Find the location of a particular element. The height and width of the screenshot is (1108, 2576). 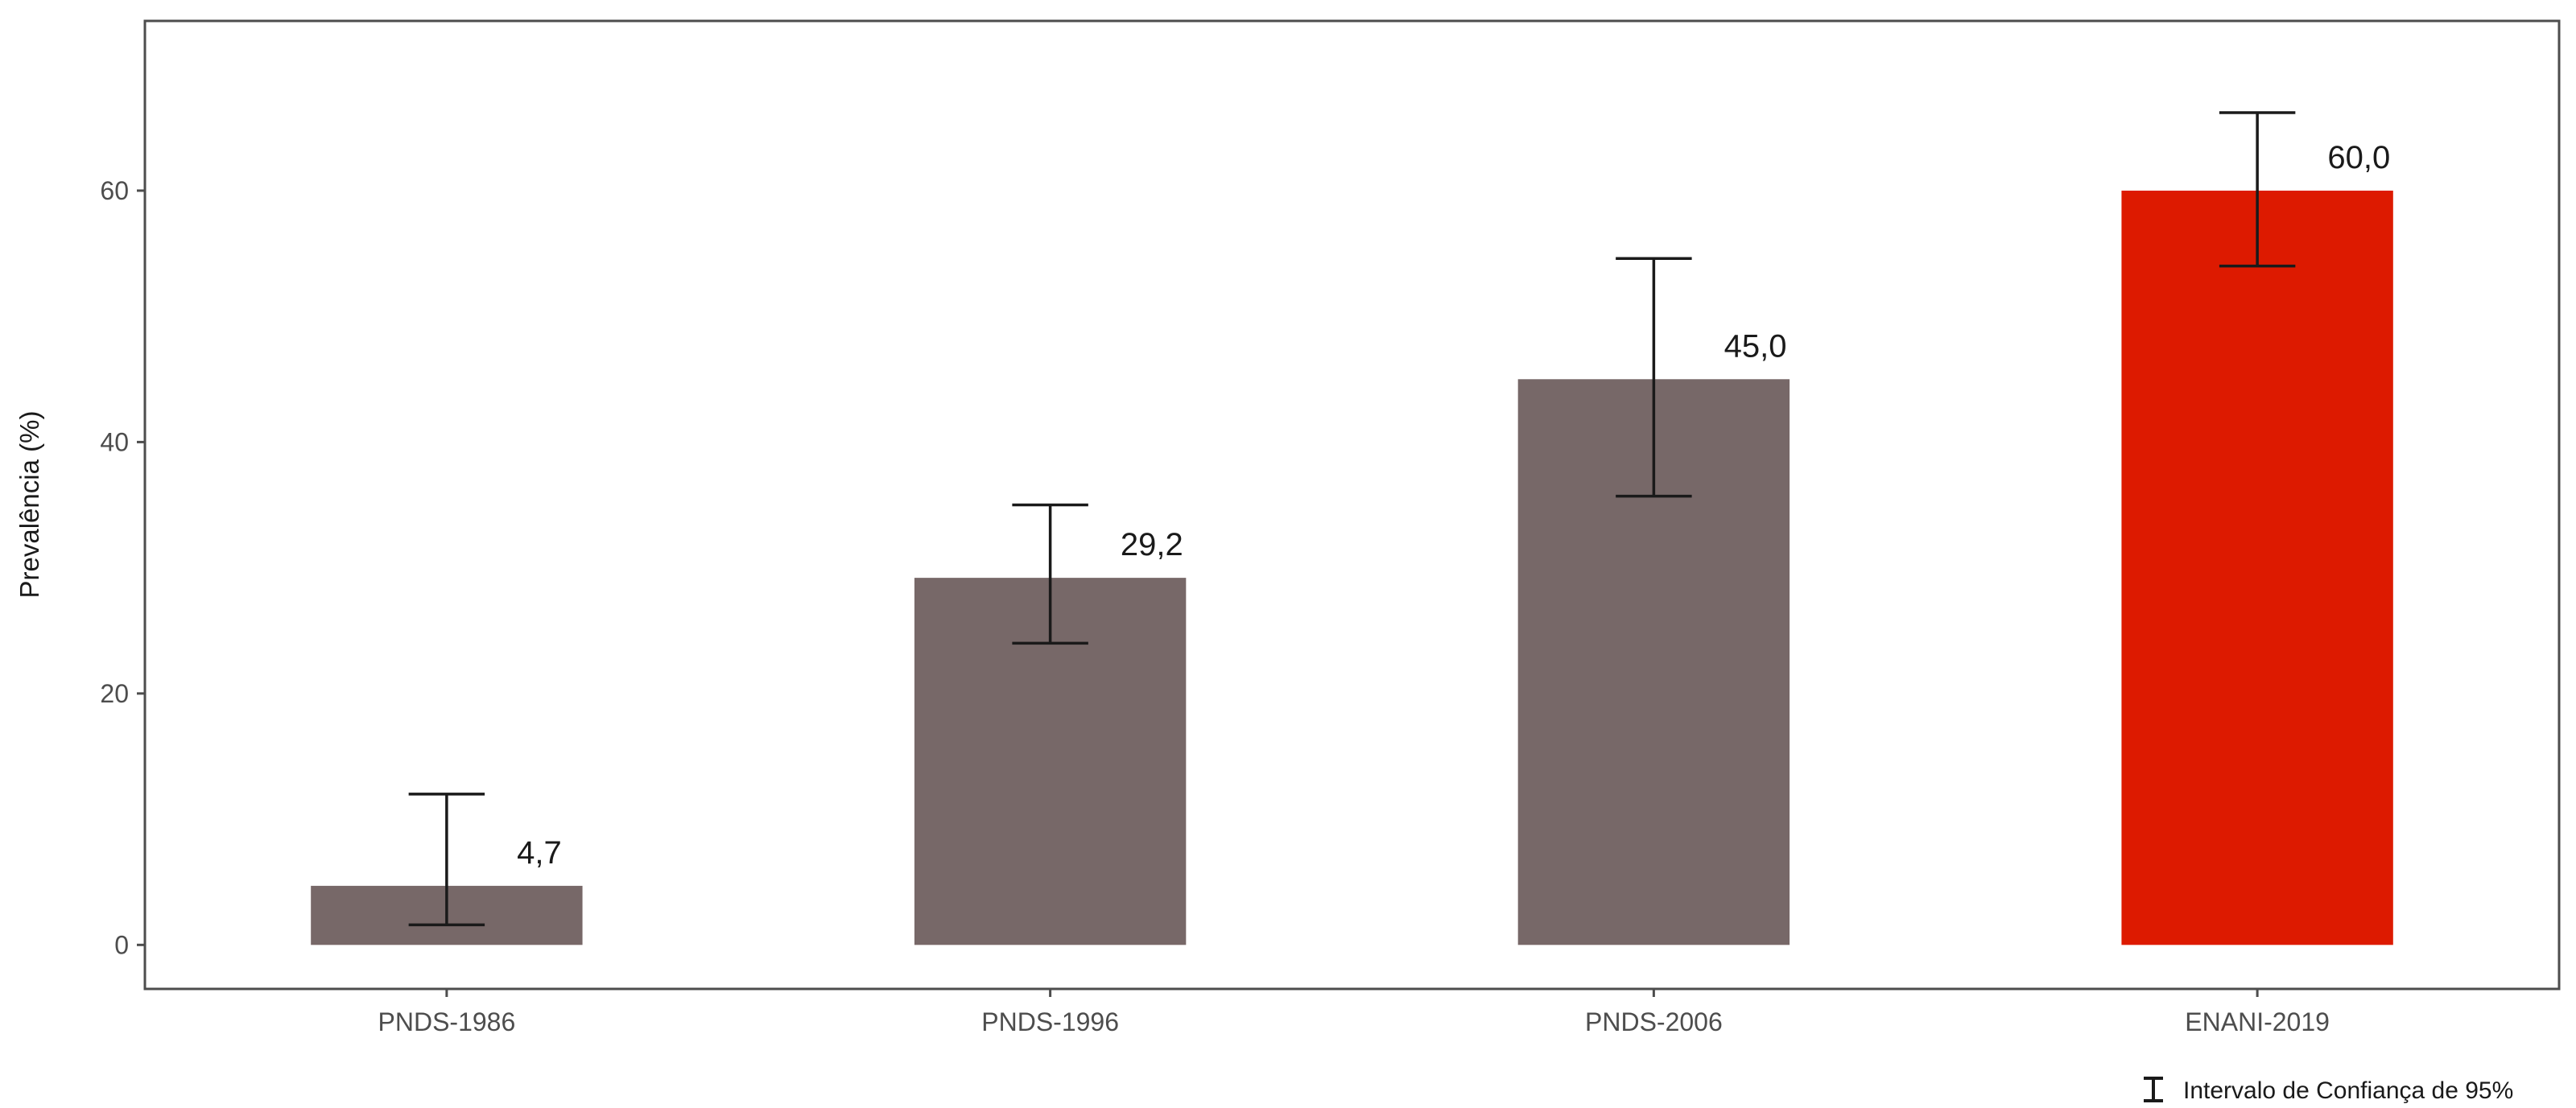

value-label: 29,2 is located at coordinates (1152, 544).